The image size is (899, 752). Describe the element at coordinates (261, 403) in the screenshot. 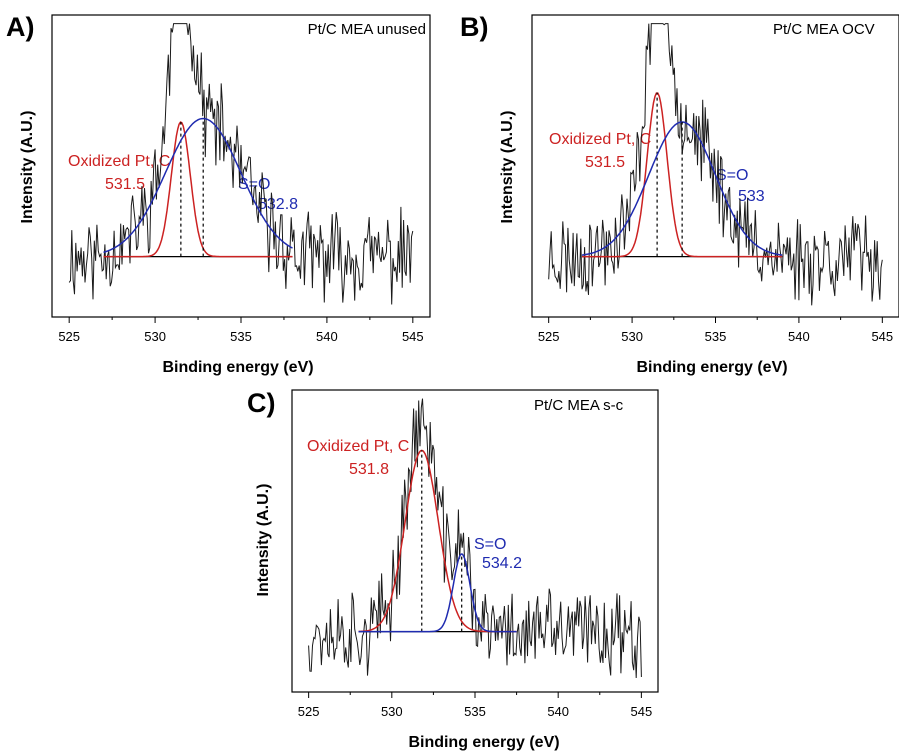

I see `panel-c-letter: C)` at that location.